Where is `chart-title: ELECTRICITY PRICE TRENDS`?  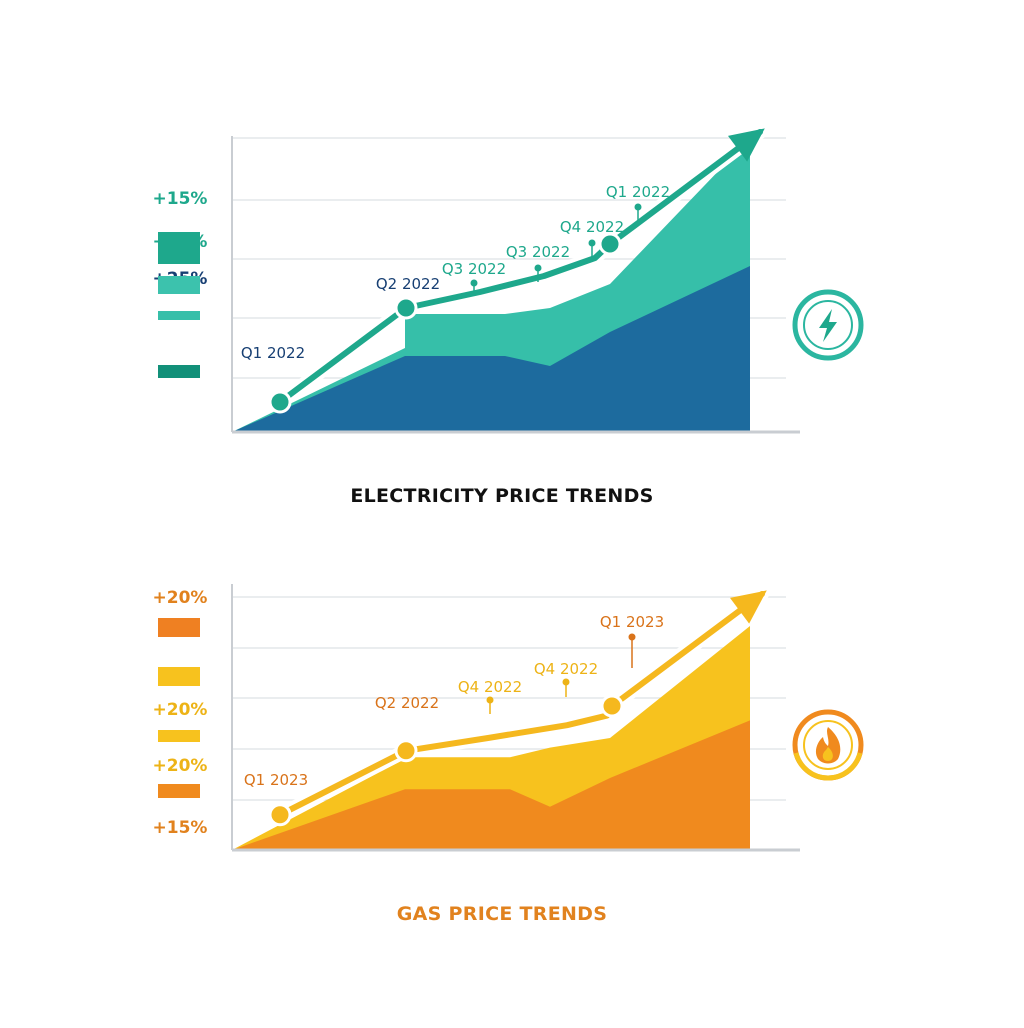
chart-title: ELECTRICITY PRICE TRENDS is located at coordinates (501, 496).